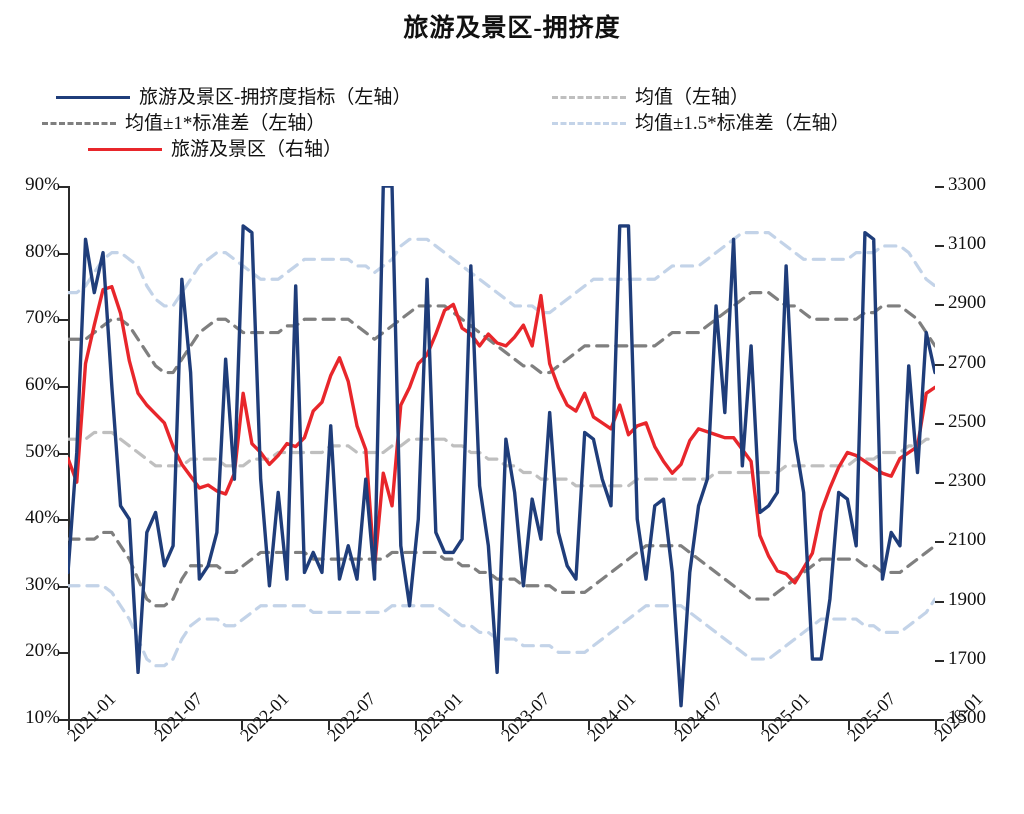 Image resolution: width=1024 pixels, height=814 pixels. I want to click on x-axis-ticks, so click(502, 725).